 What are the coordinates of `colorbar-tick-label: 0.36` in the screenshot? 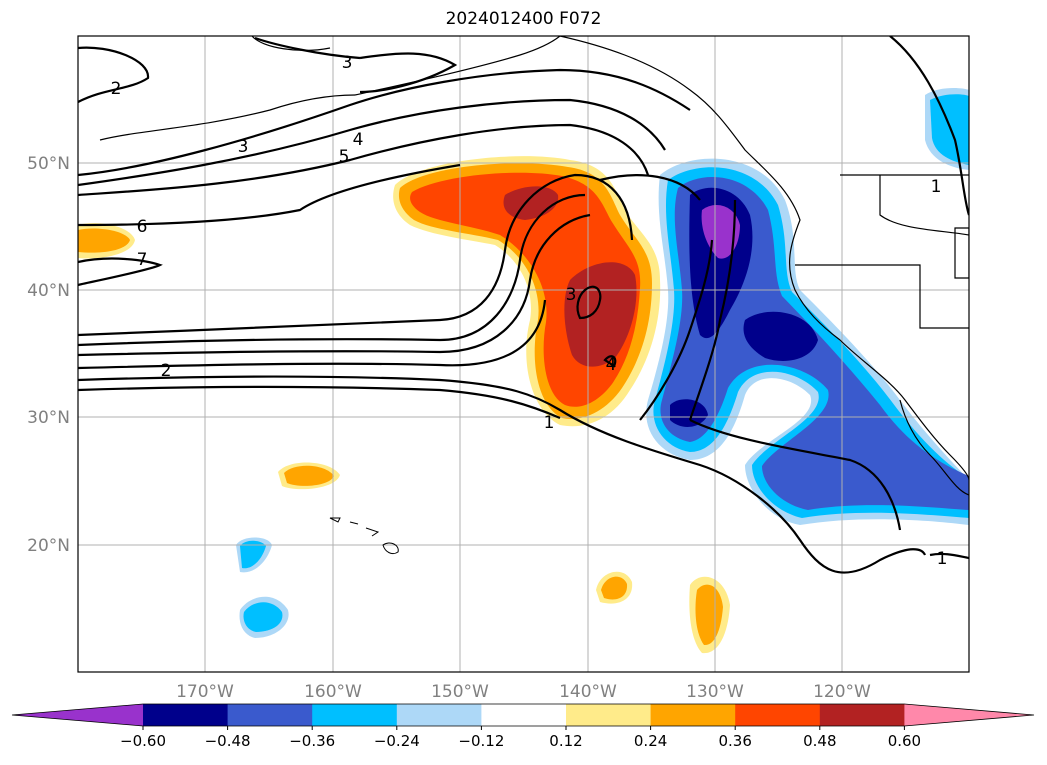 It's located at (734, 741).